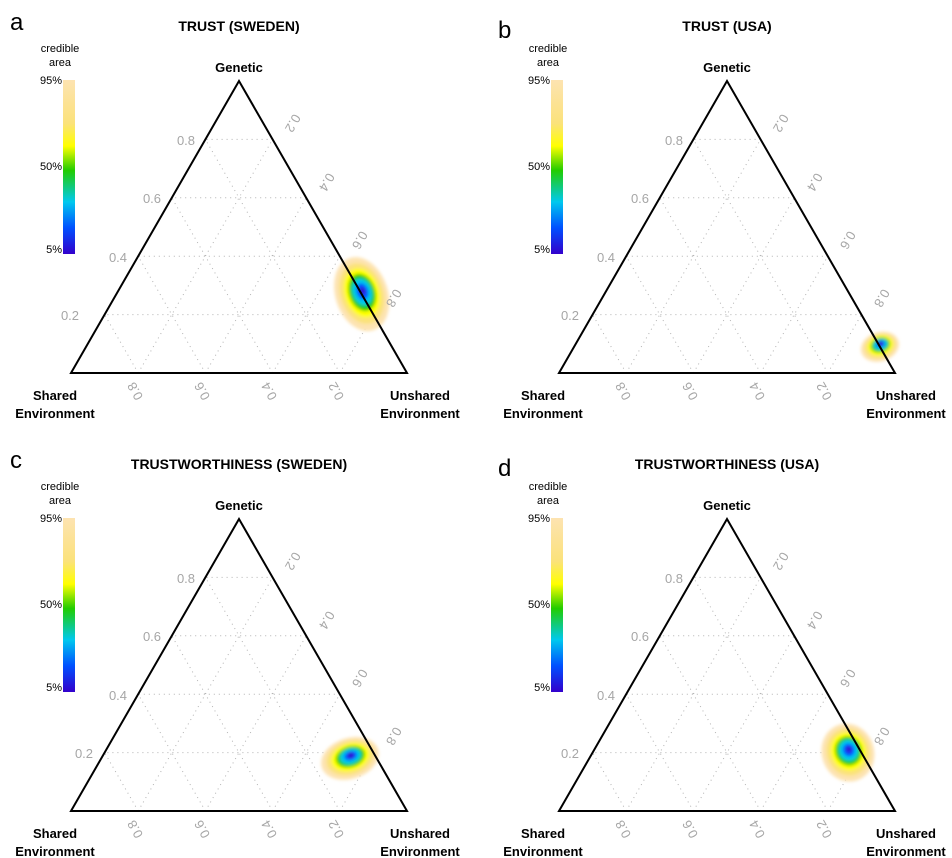 Image resolution: width=952 pixels, height=858 pixels. I want to click on unshared-tick-b-0.6: 0.6, so click(848, 240).